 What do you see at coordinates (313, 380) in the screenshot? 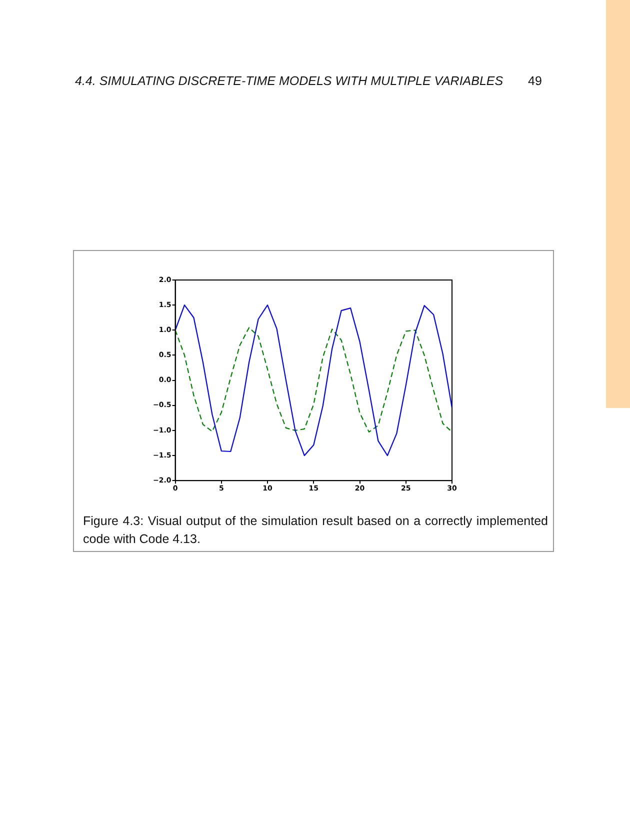
I see `line-series` at bounding box center [313, 380].